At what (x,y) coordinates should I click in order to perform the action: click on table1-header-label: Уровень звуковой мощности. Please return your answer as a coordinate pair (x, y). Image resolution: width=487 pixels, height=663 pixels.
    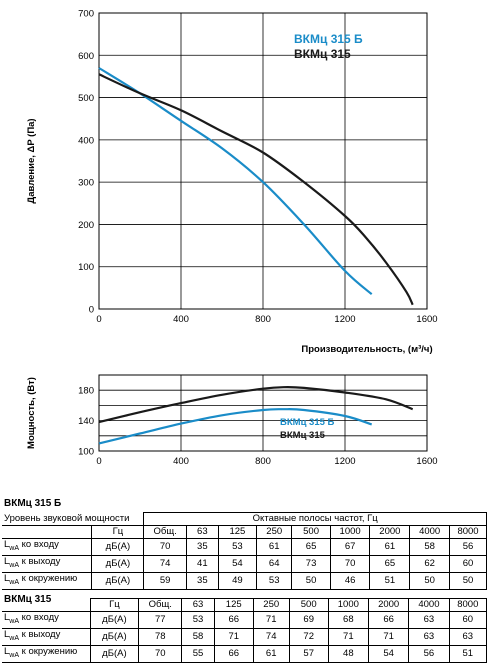
    Looking at the image, I should click on (73, 519).